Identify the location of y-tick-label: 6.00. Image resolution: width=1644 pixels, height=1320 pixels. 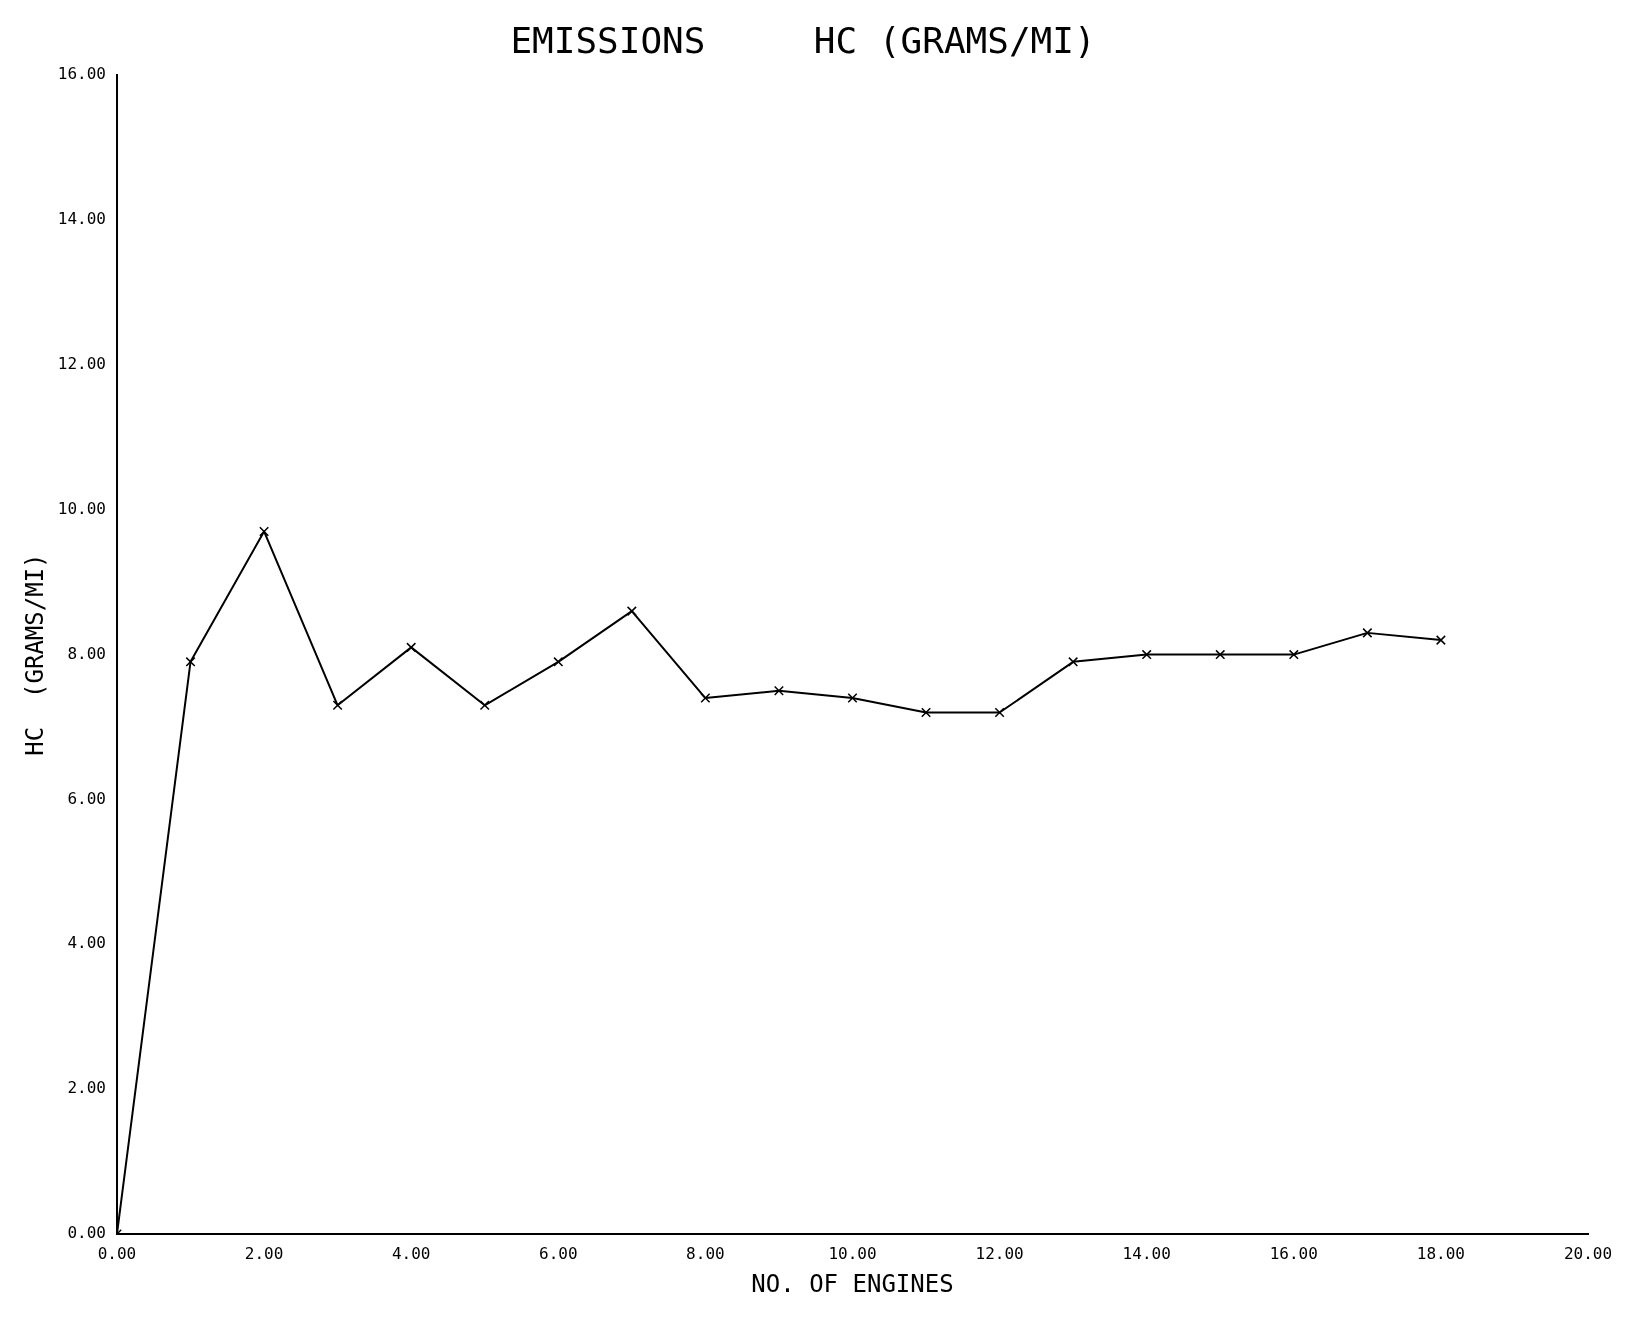
(86, 798).